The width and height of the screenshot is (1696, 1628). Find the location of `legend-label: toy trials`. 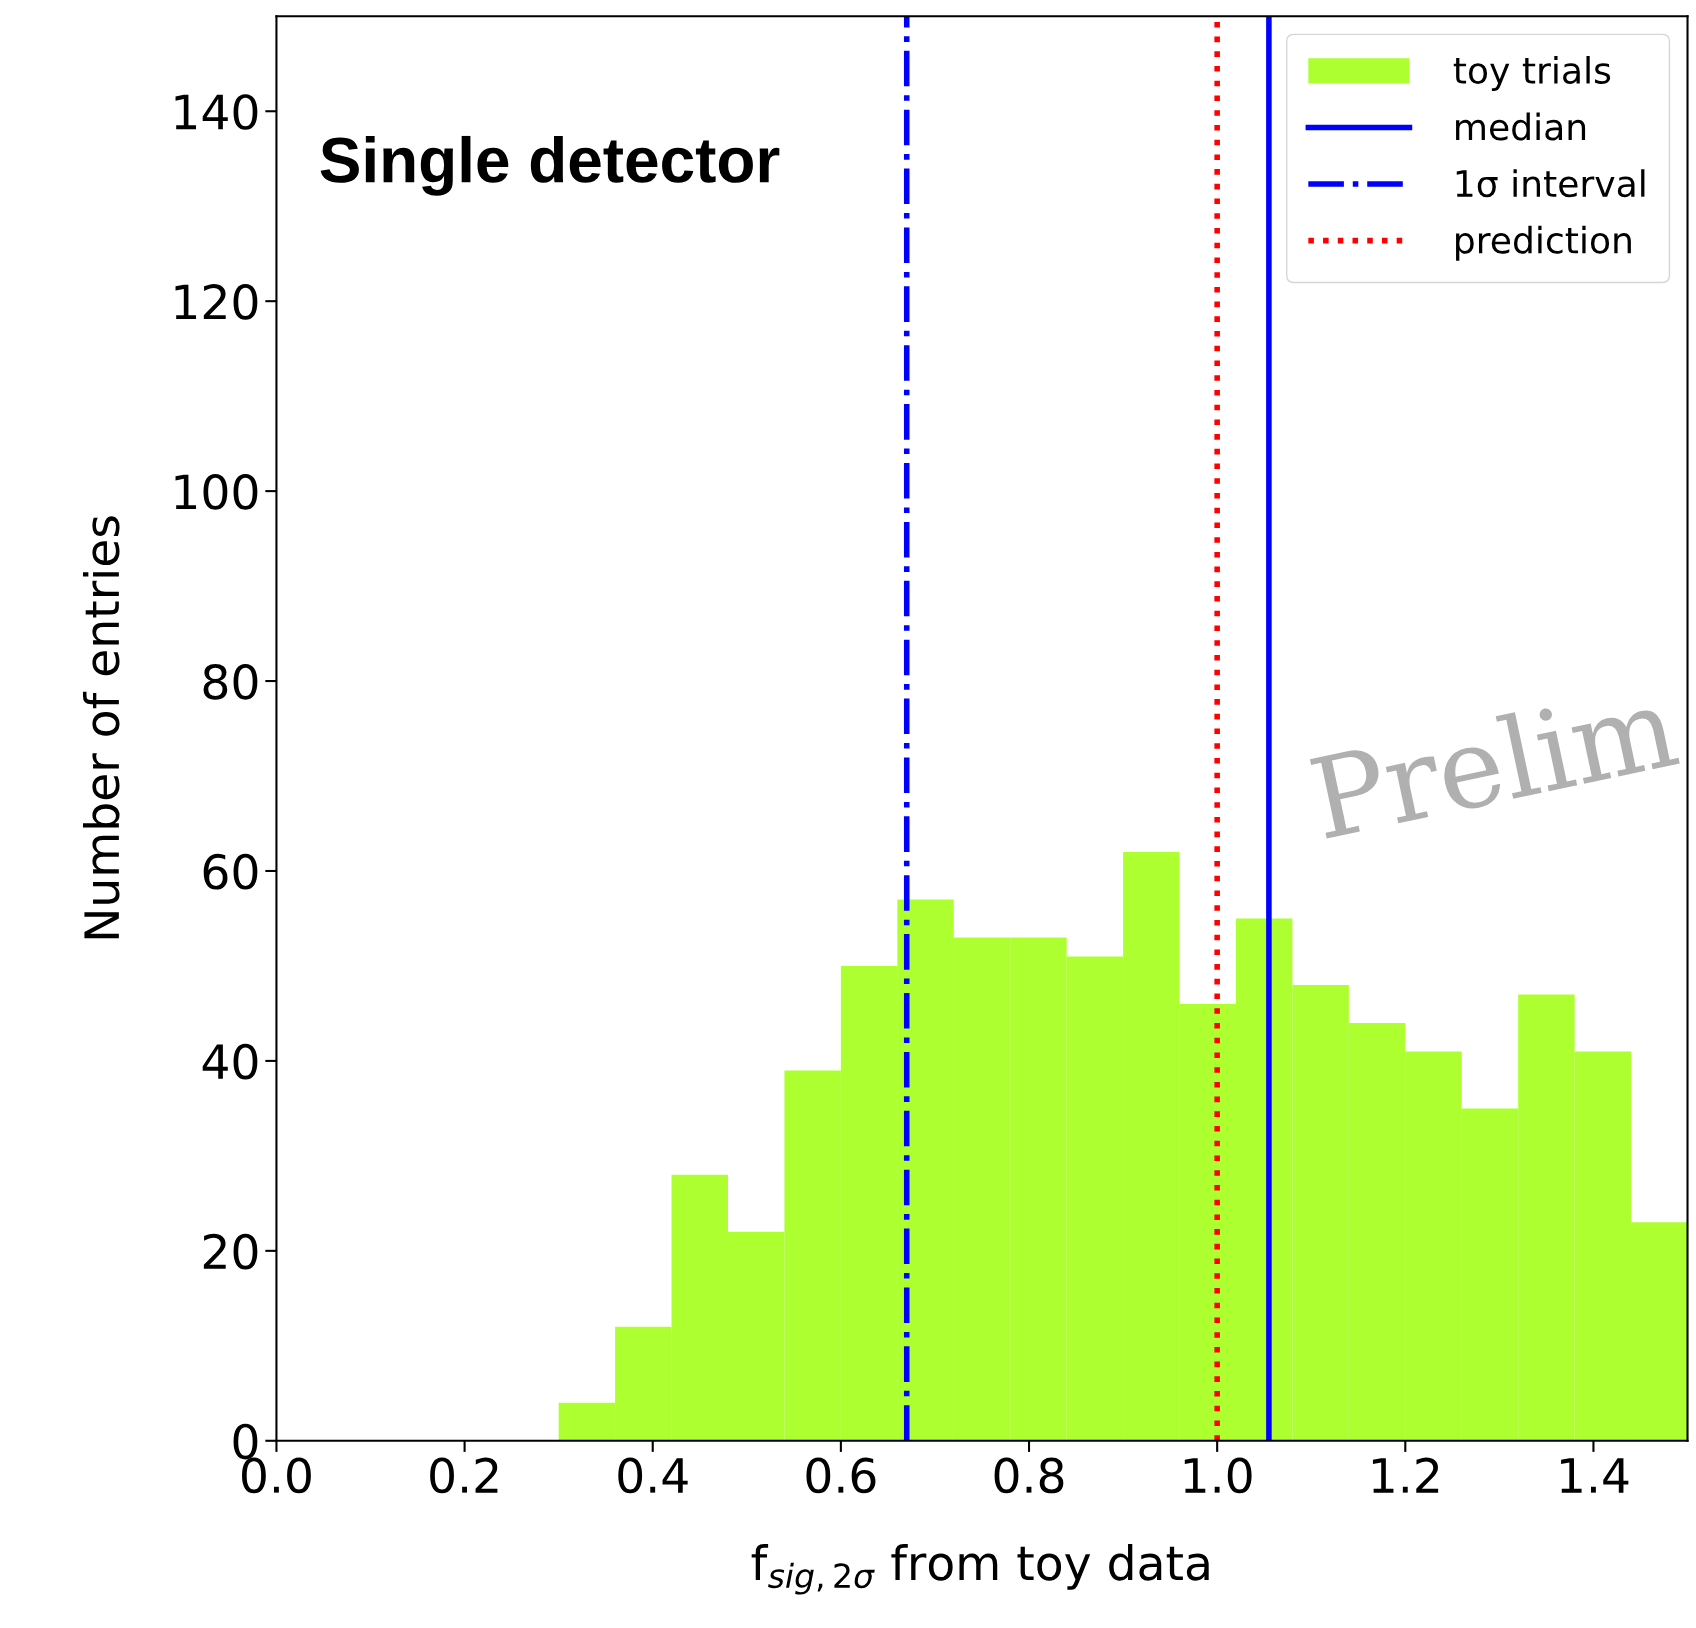

legend-label: toy trials is located at coordinates (1532, 73).